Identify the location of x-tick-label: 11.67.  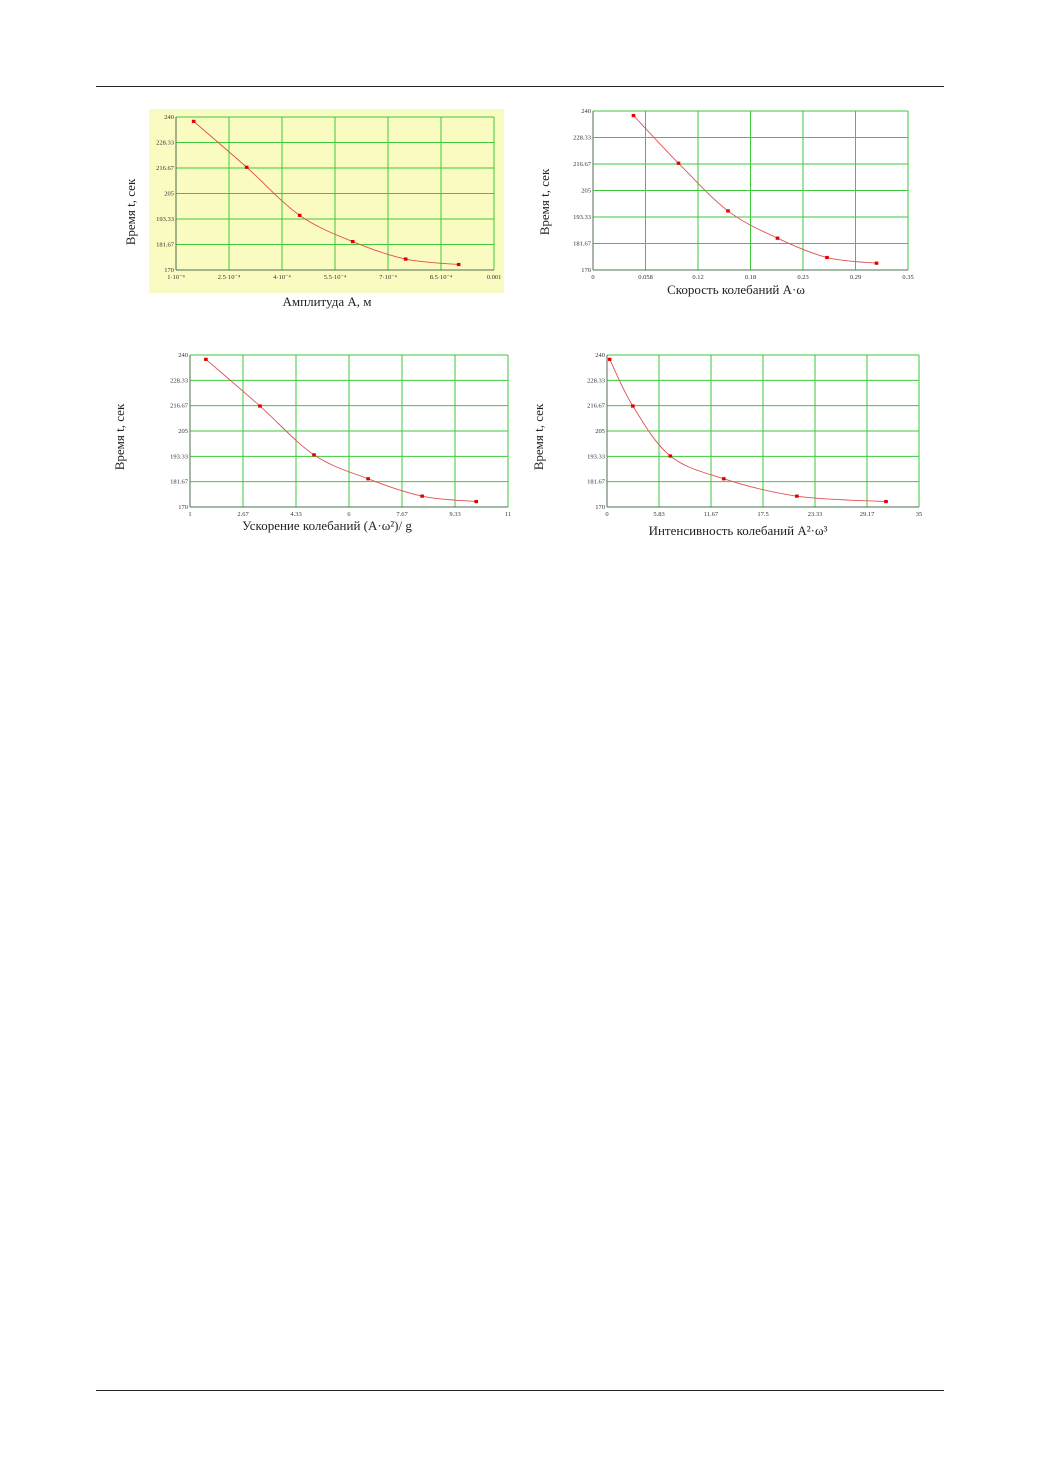
(711, 514).